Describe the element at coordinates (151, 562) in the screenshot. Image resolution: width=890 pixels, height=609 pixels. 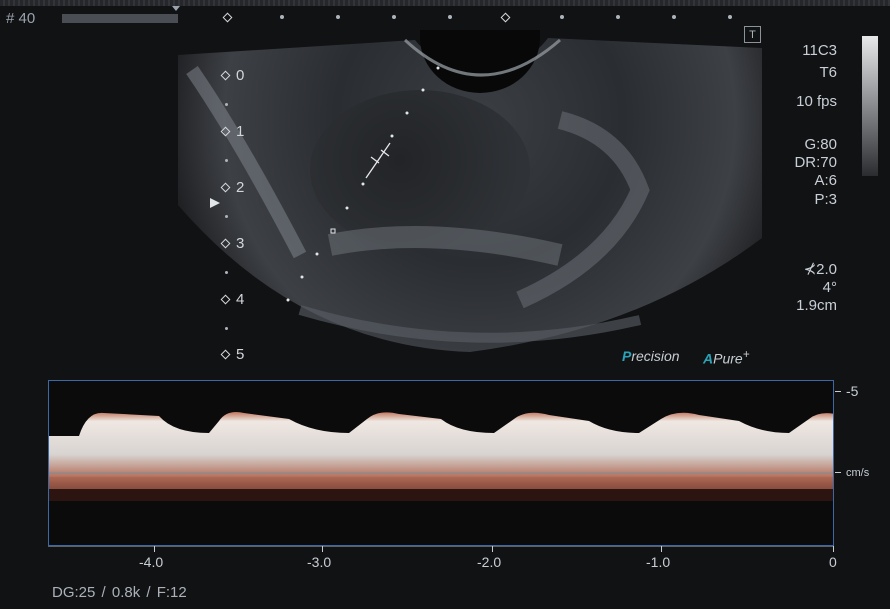
I see `time-label: -4.0` at that location.